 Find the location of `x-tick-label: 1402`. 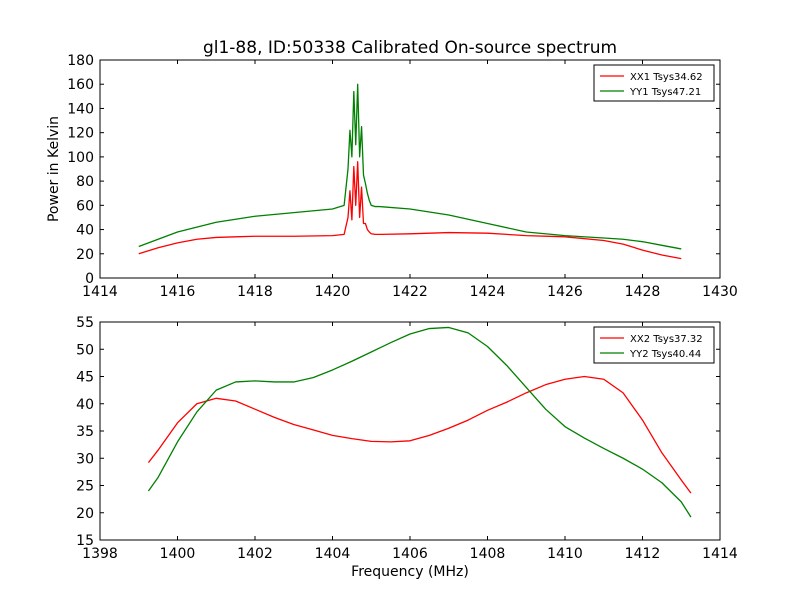

x-tick-label: 1402 is located at coordinates (255, 554).